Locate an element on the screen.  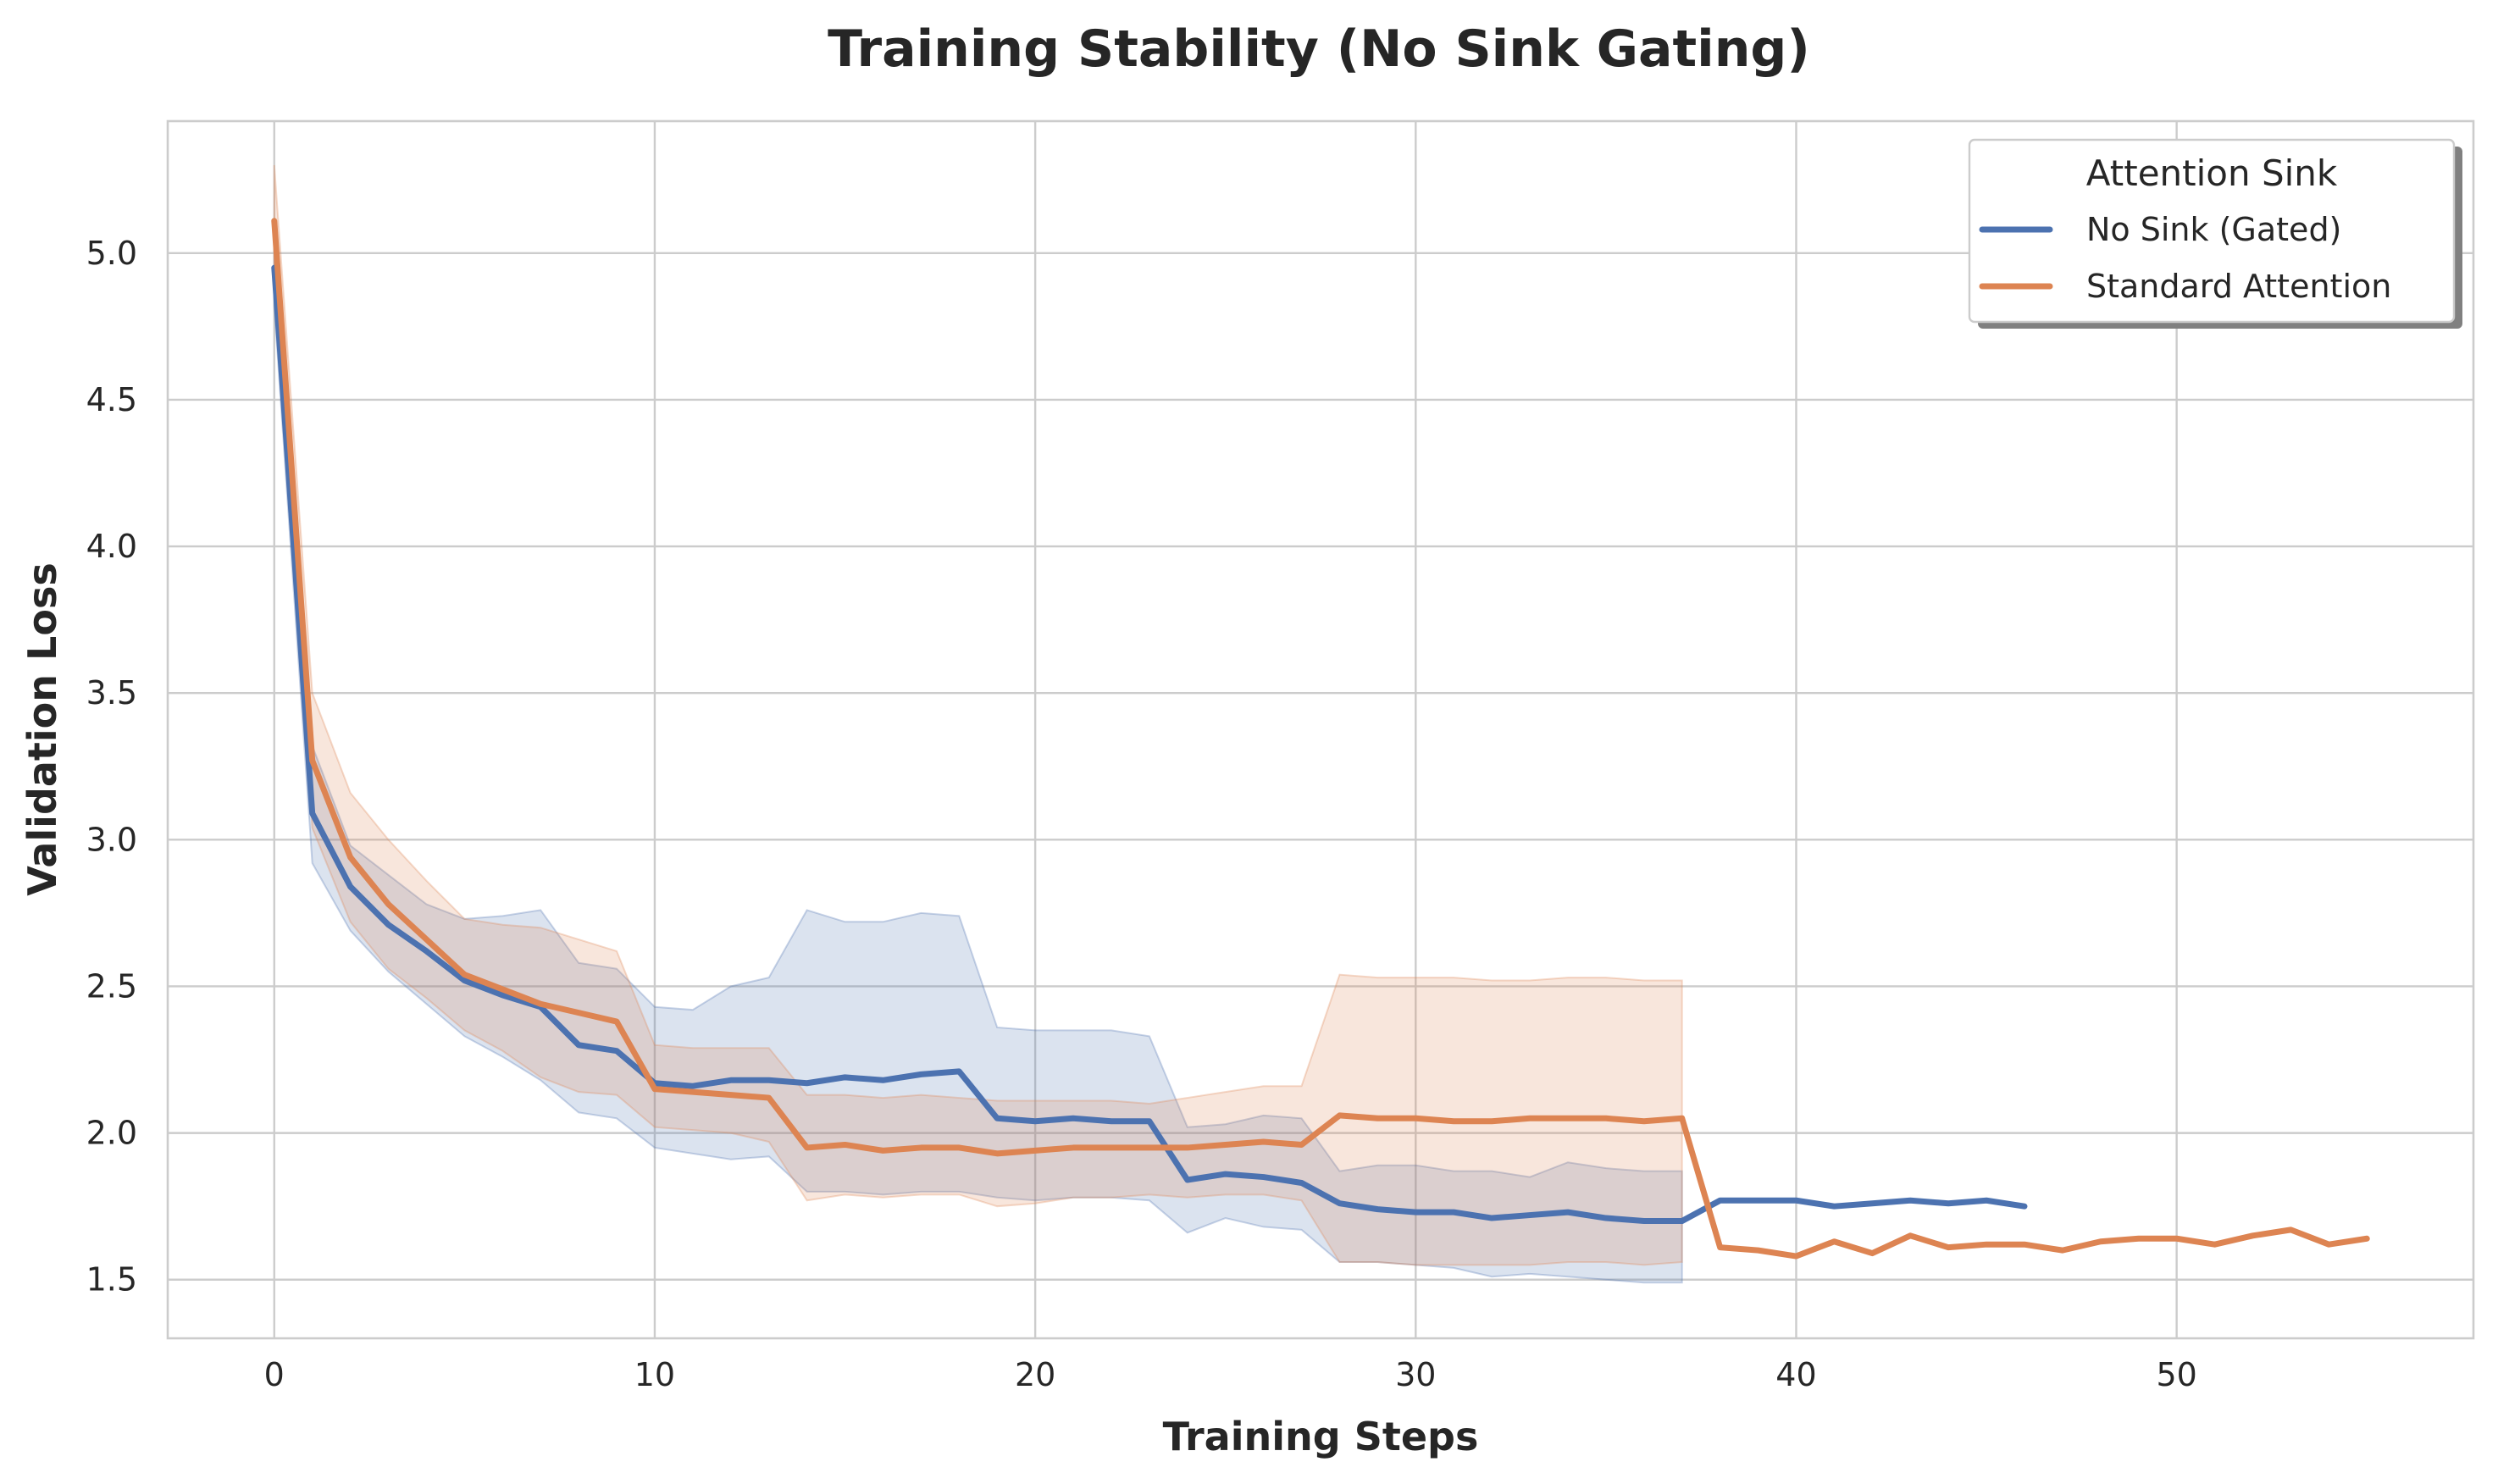
legend-box is located at coordinates (2212, 231).